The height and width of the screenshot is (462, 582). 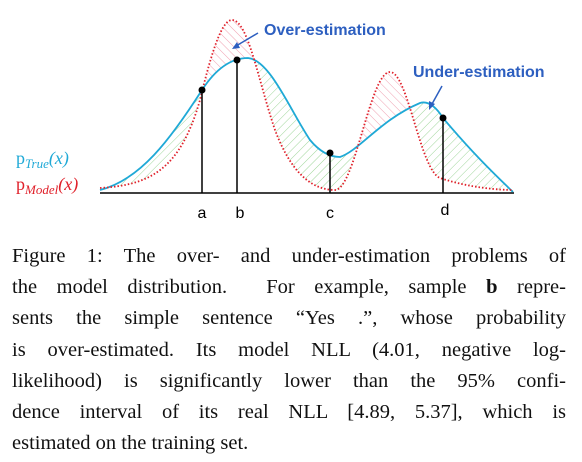 What do you see at coordinates (492, 287) in the screenshot?
I see `caption-bold: b` at bounding box center [492, 287].